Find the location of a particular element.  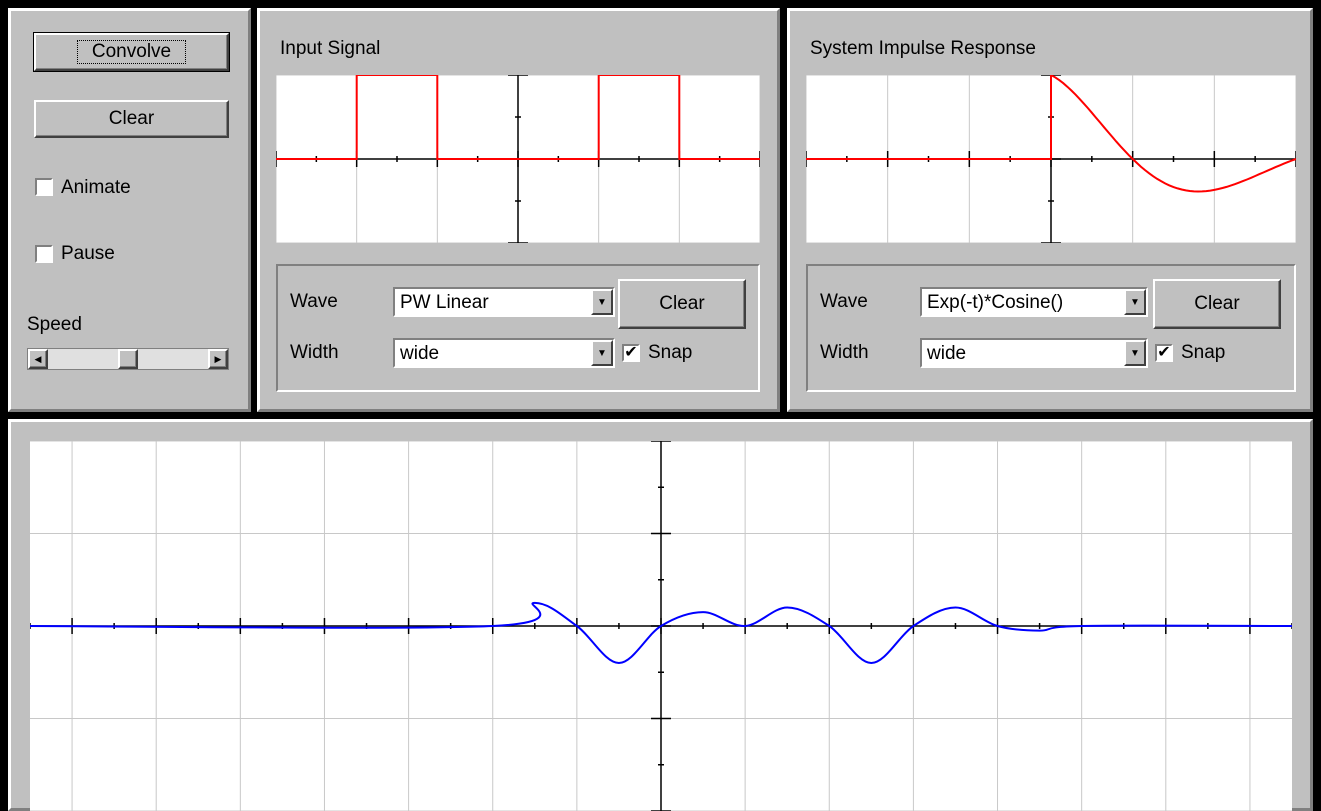

input-snap-checkbox: ✔ is located at coordinates (631, 353).